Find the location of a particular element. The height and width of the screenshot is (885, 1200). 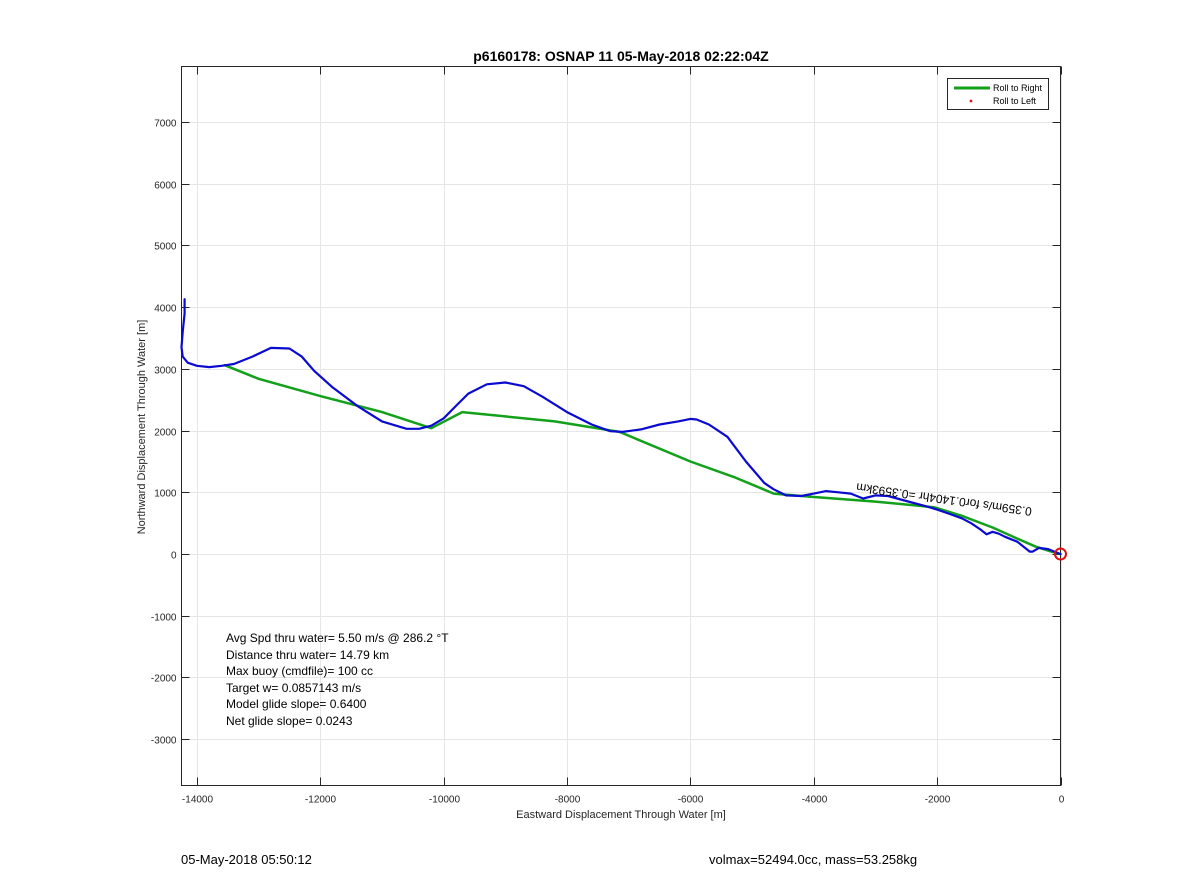

stats-line: Net glide slope= 0.0243 is located at coordinates (289, 721).